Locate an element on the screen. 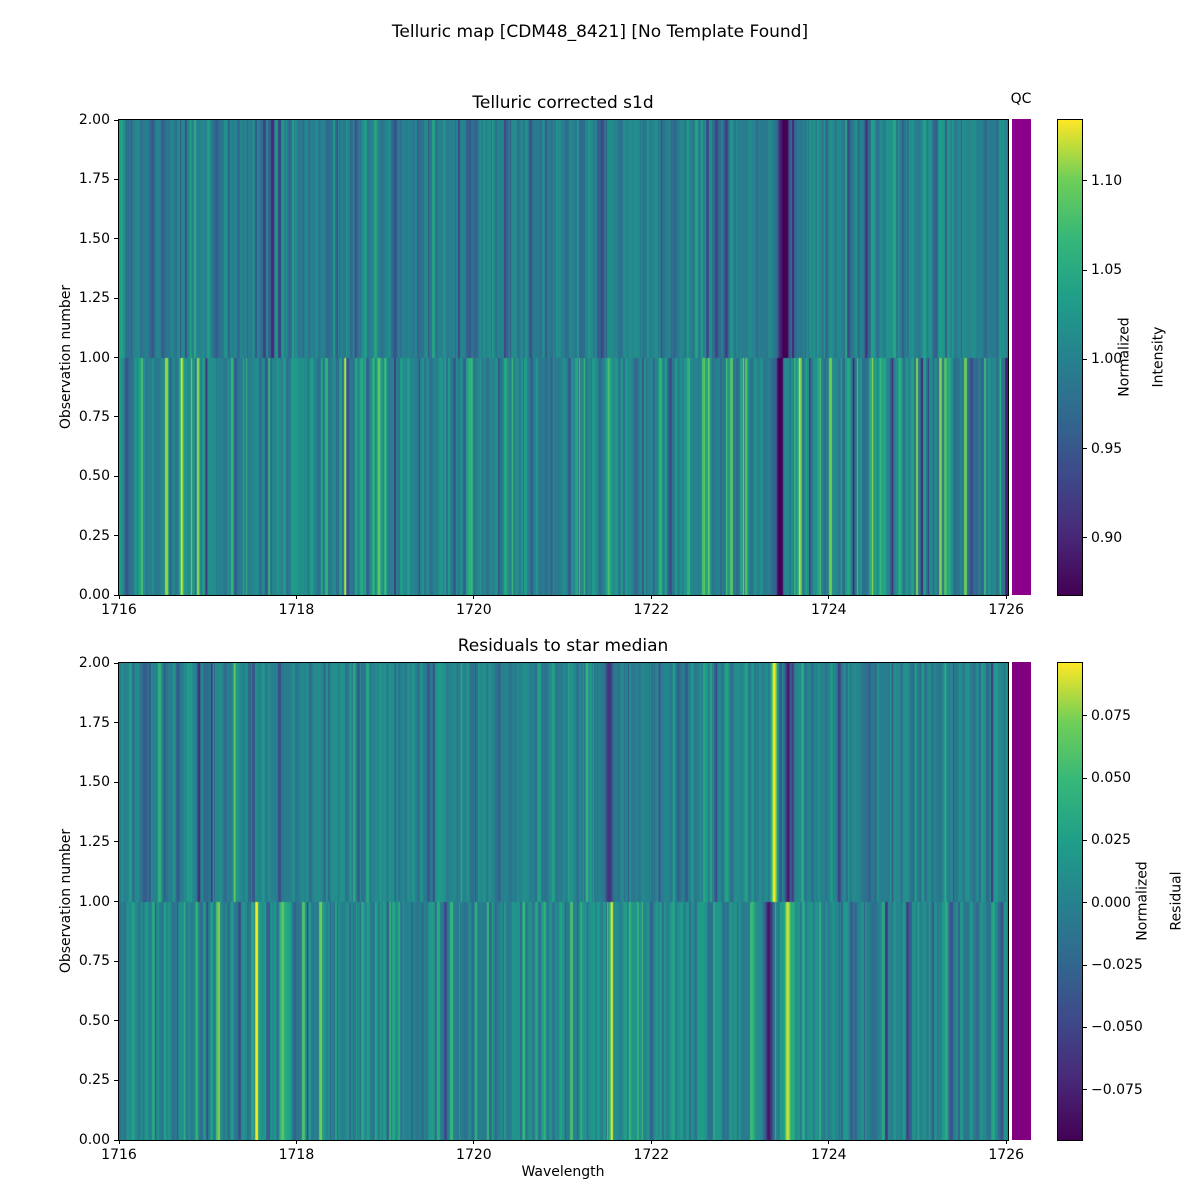  panel1-colorbar is located at coordinates (1070, 357).